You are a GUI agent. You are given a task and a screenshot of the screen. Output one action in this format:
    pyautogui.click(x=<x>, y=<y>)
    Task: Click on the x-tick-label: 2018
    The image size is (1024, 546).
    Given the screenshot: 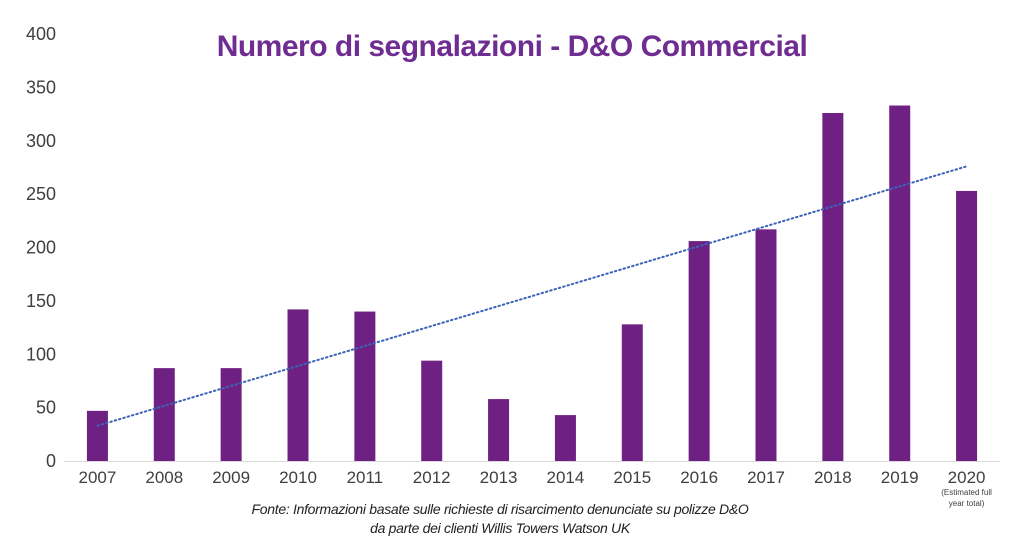 What is the action you would take?
    pyautogui.click(x=833, y=477)
    